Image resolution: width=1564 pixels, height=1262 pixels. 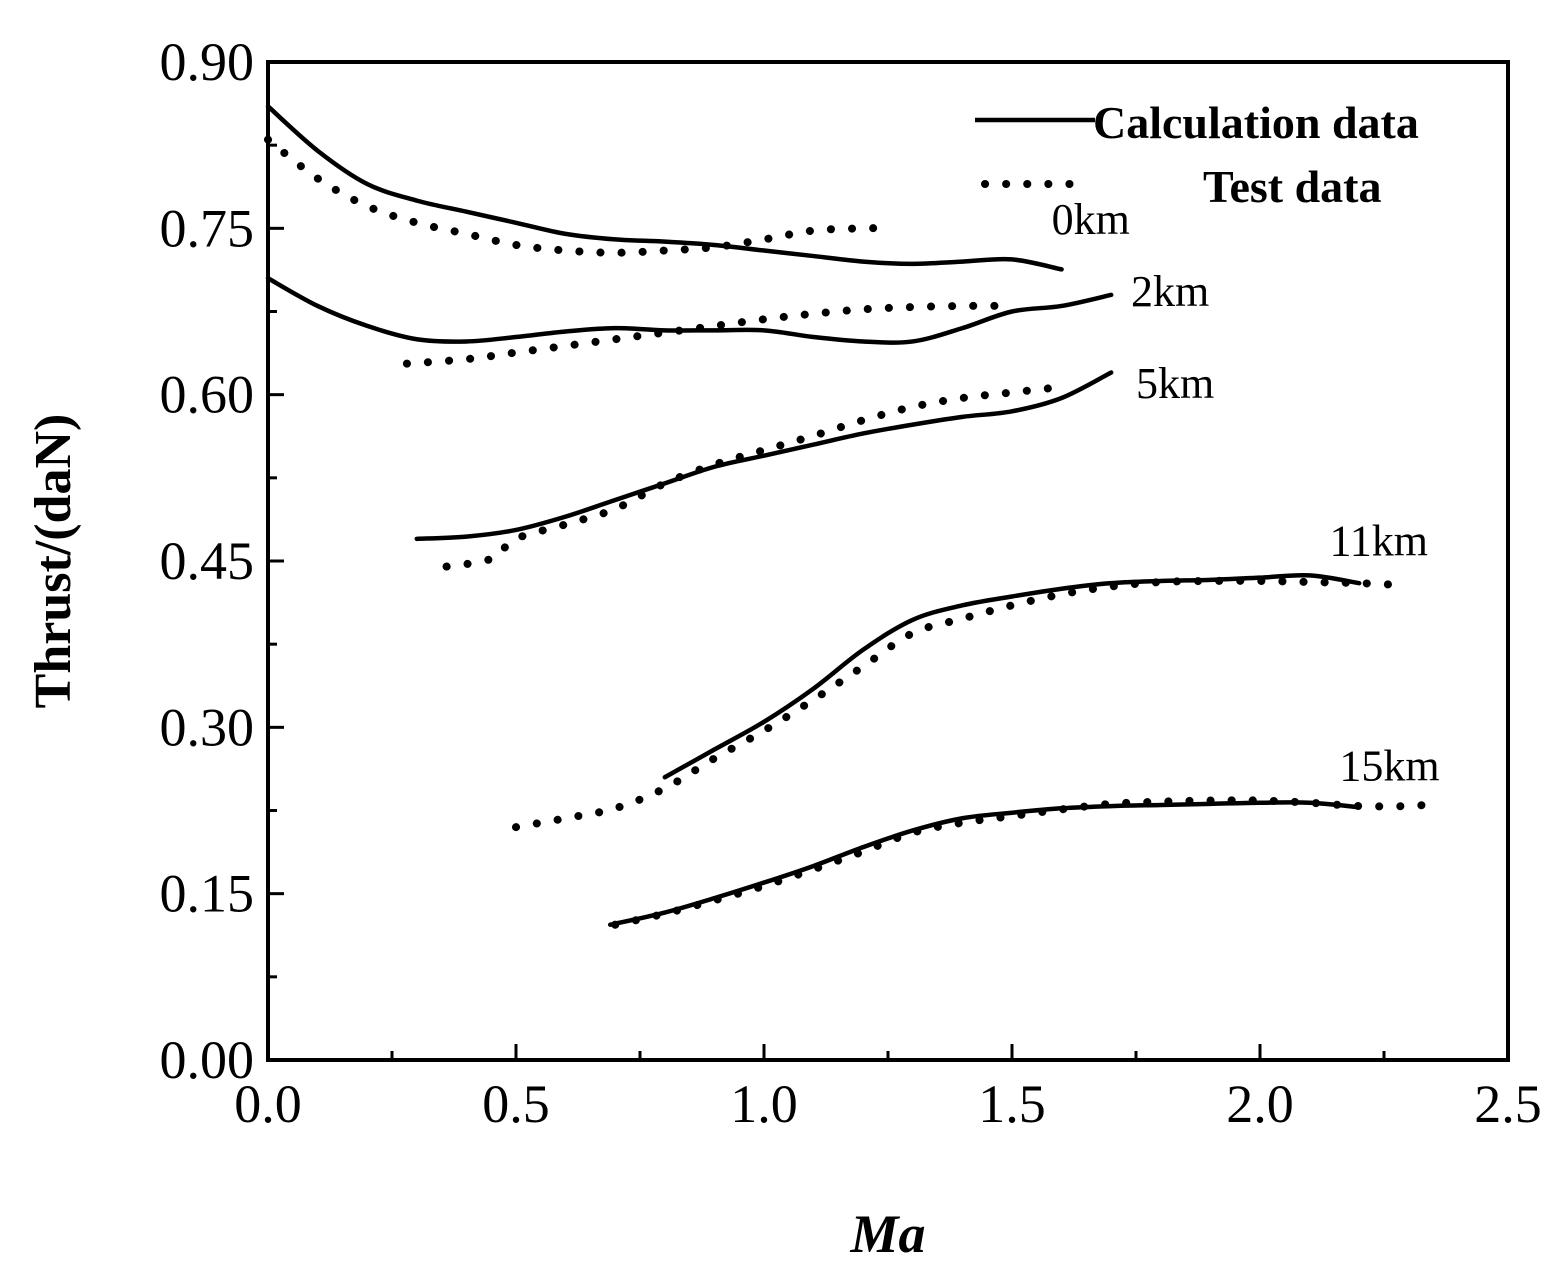 What do you see at coordinates (53, 561) in the screenshot?
I see `y-axis-title: Thrust/(daN)` at bounding box center [53, 561].